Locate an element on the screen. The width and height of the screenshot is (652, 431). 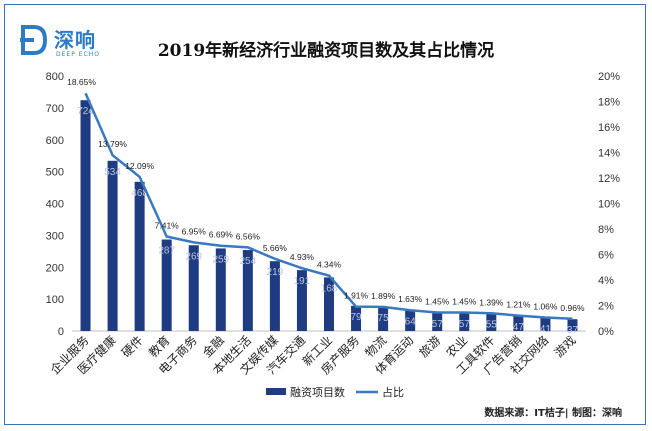
line-value-label: 7.41% is located at coordinates (167, 226).